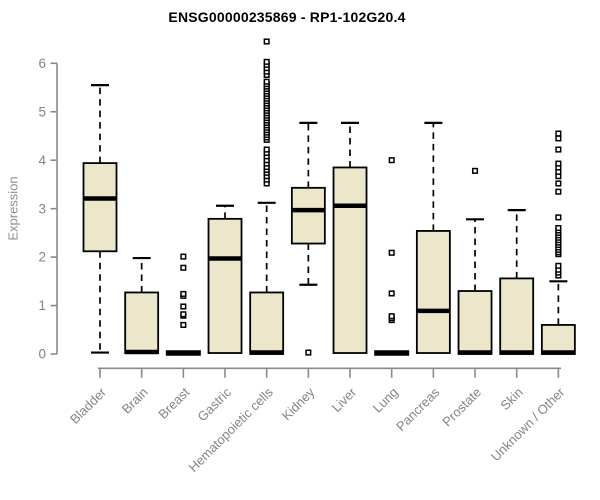  What do you see at coordinates (475, 322) in the screenshot?
I see `box-prostate` at bounding box center [475, 322].